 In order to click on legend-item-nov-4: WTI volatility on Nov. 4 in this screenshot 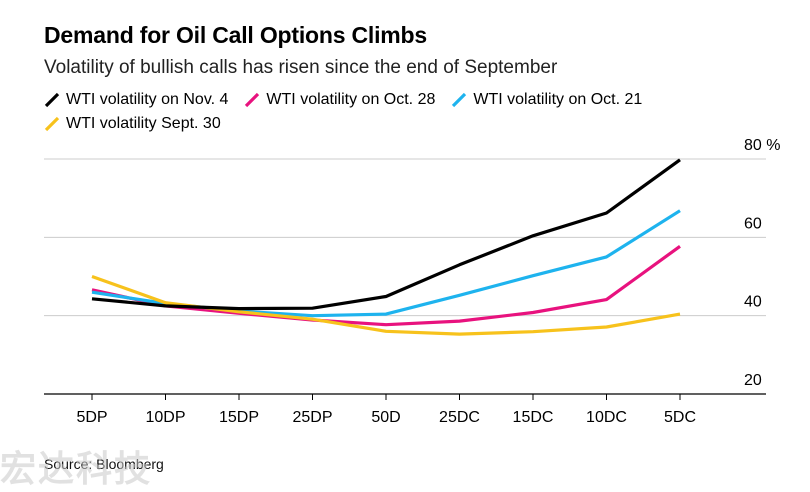, I will do `click(136, 100)`.